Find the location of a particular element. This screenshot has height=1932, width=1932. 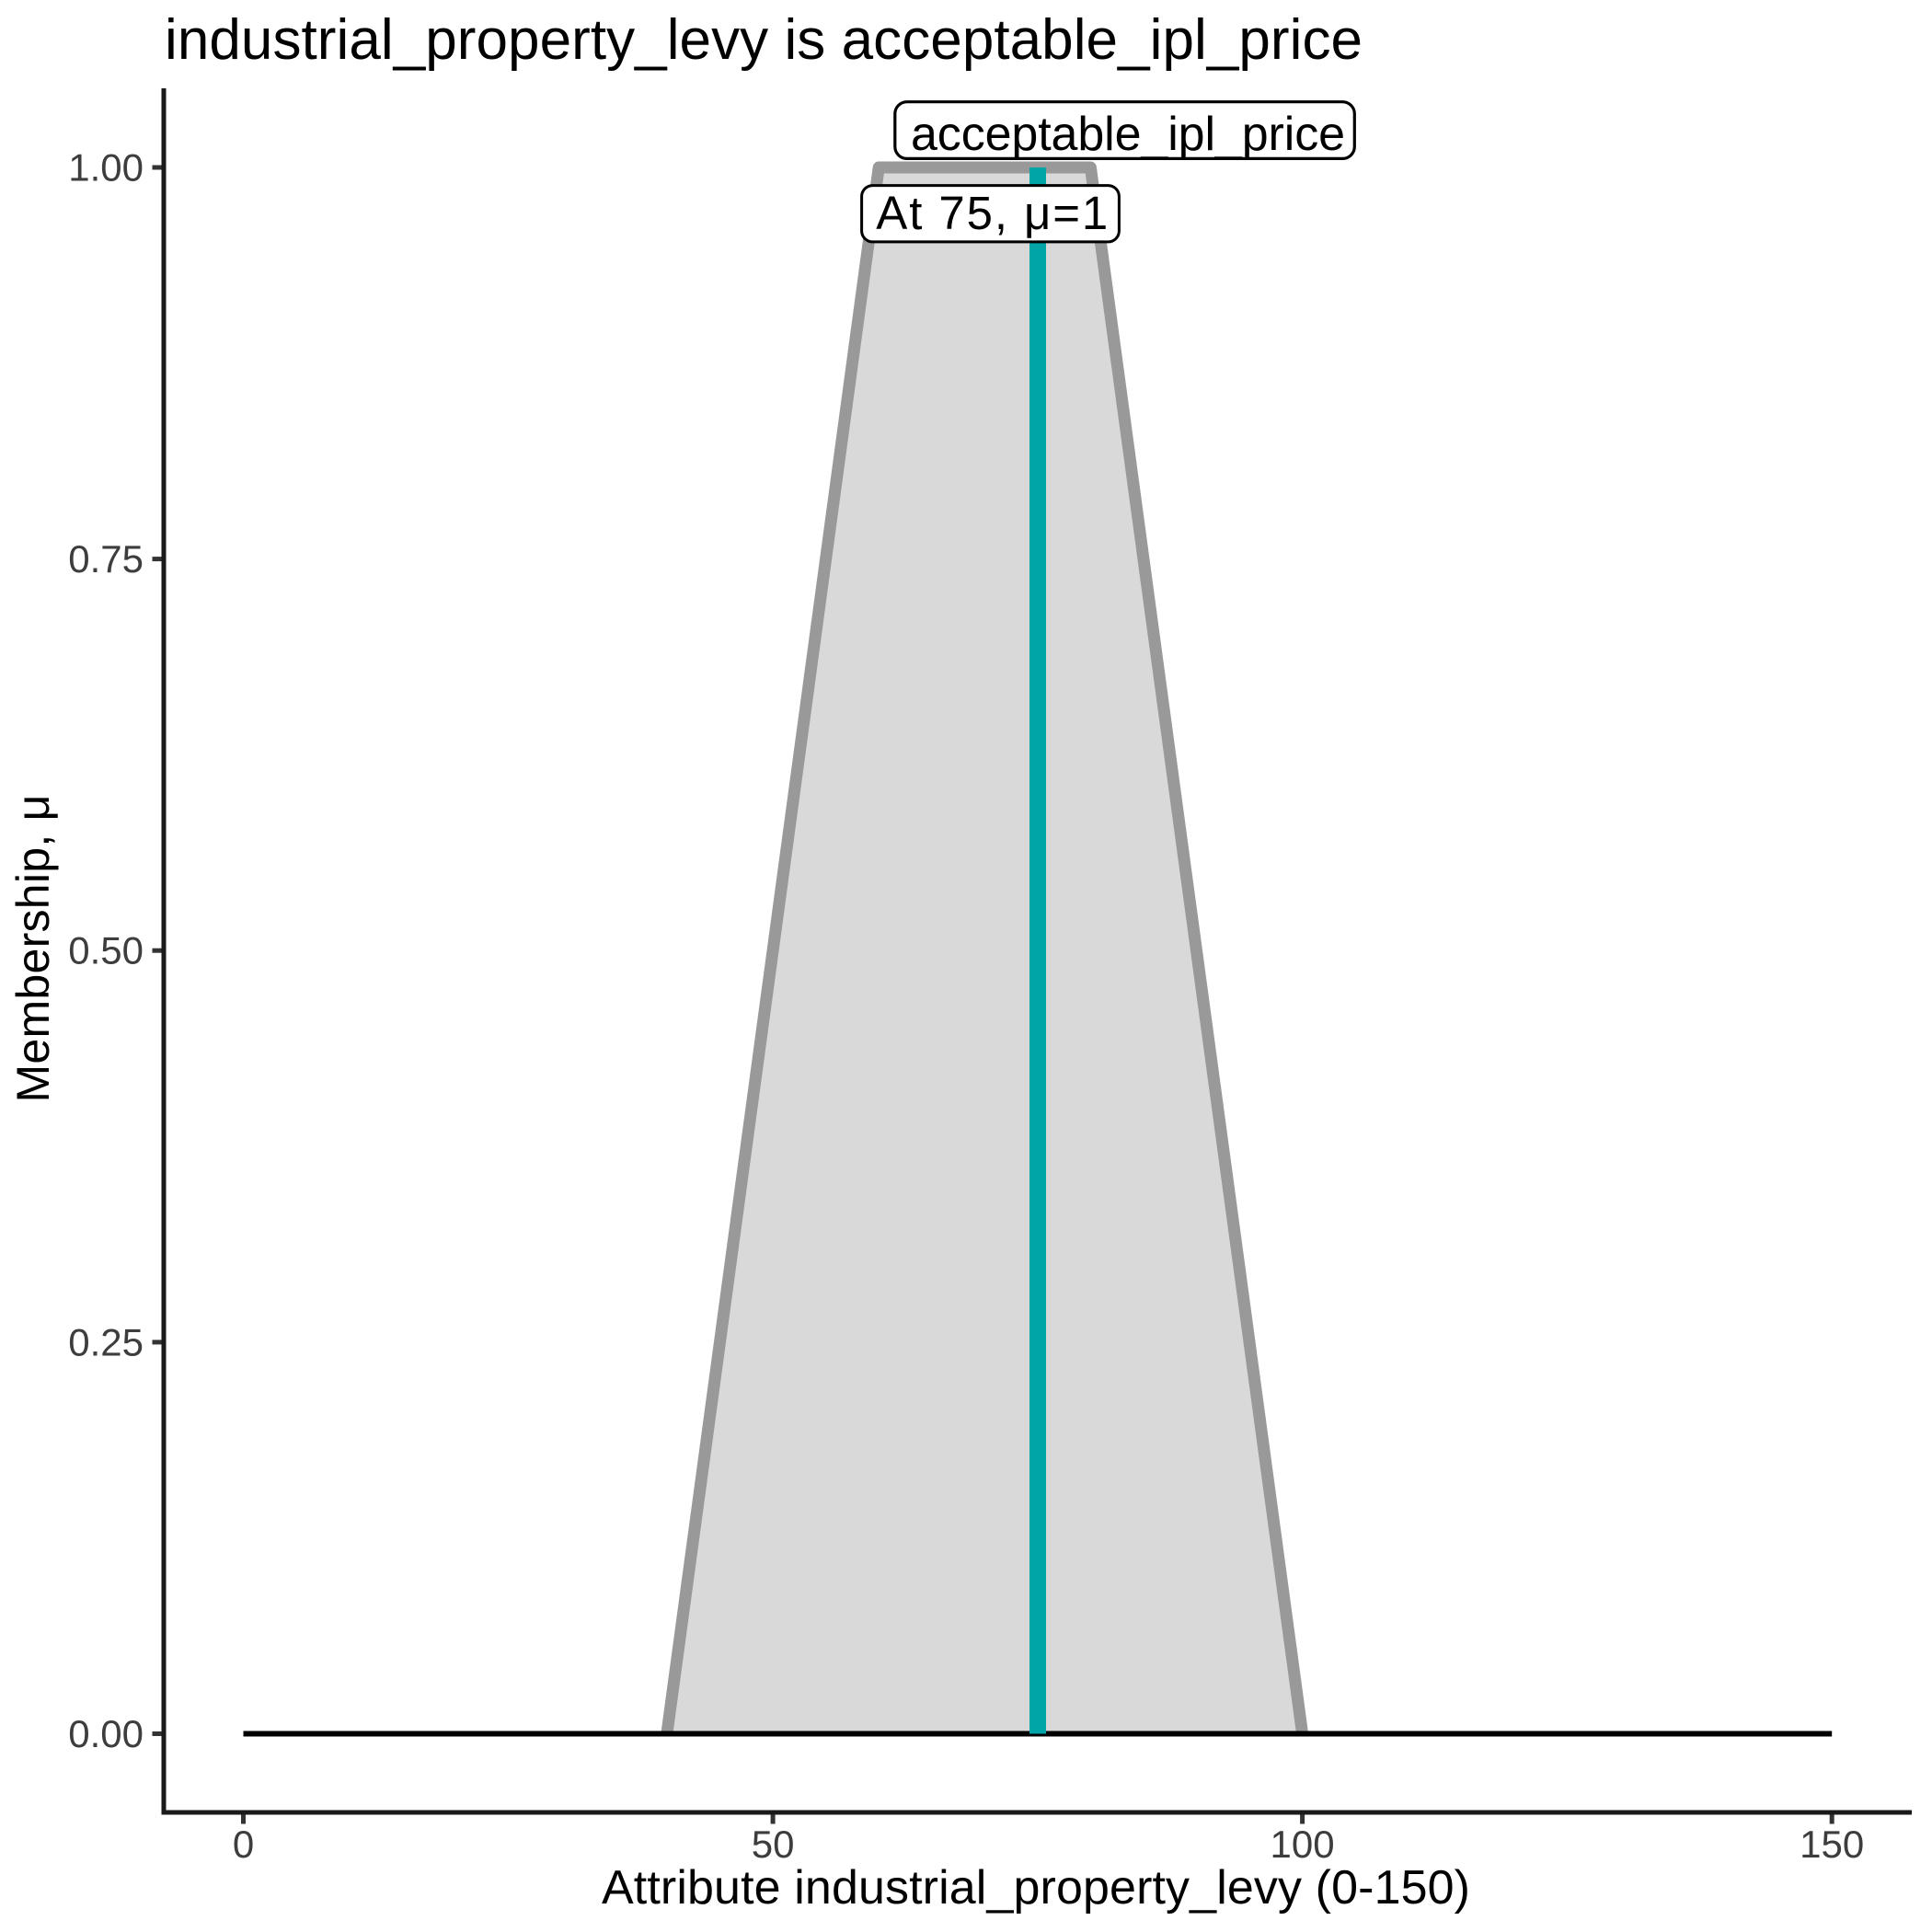

svg-text: 0.50 is located at coordinates (106, 951).